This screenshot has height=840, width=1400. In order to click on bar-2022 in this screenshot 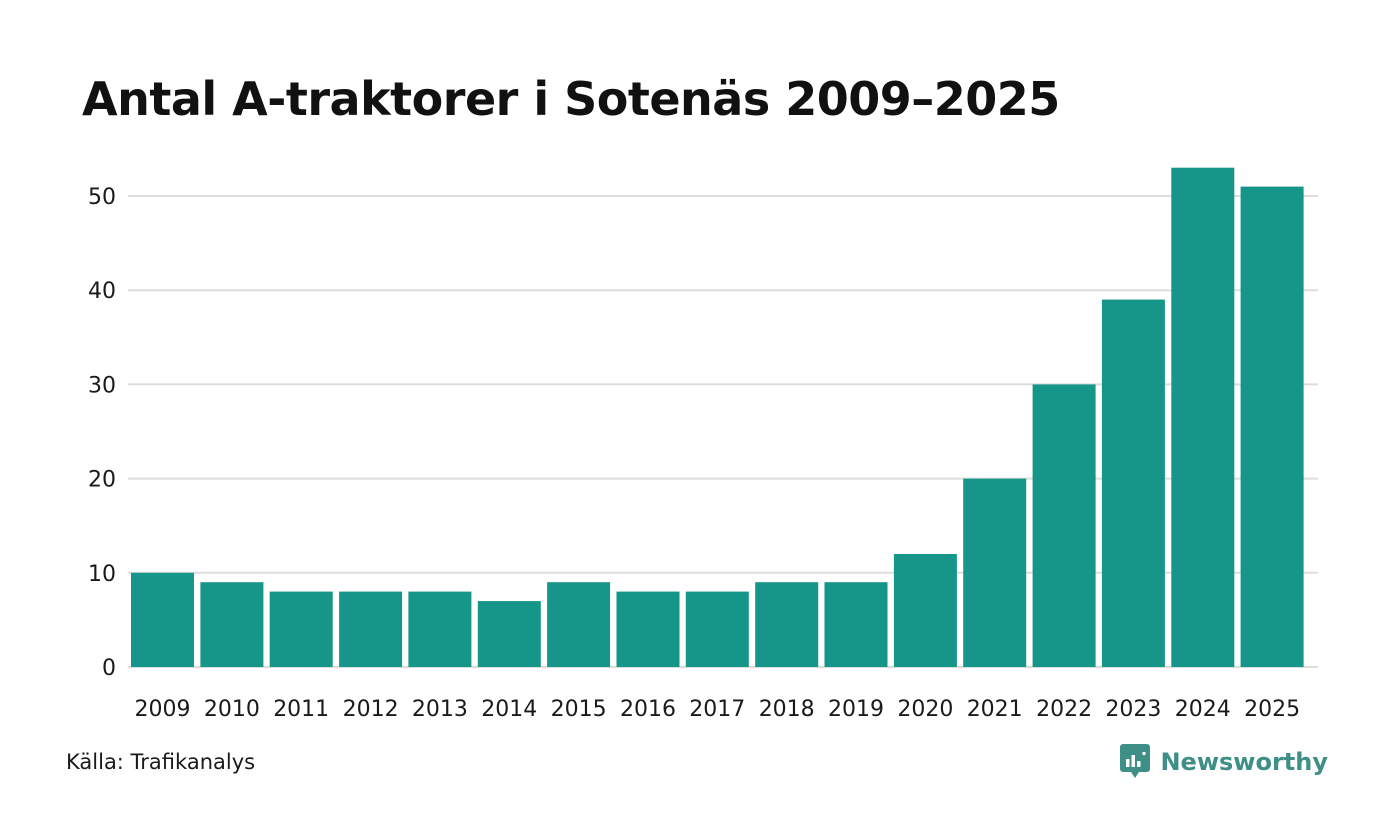, I will do `click(1064, 525)`.